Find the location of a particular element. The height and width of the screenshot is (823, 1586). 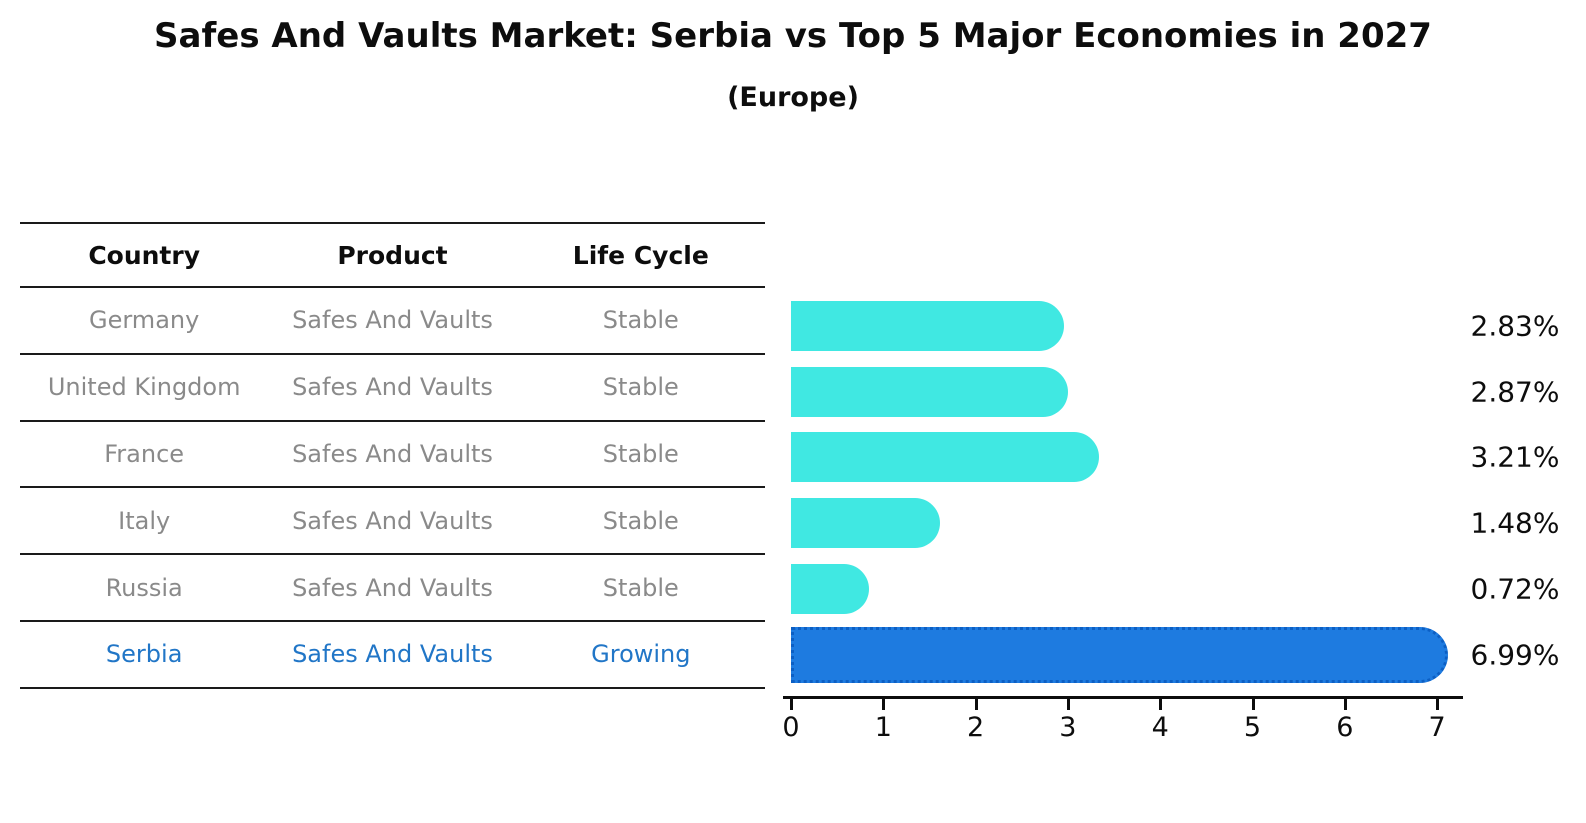

x-axis-tick-label: 6 is located at coordinates (1345, 727).